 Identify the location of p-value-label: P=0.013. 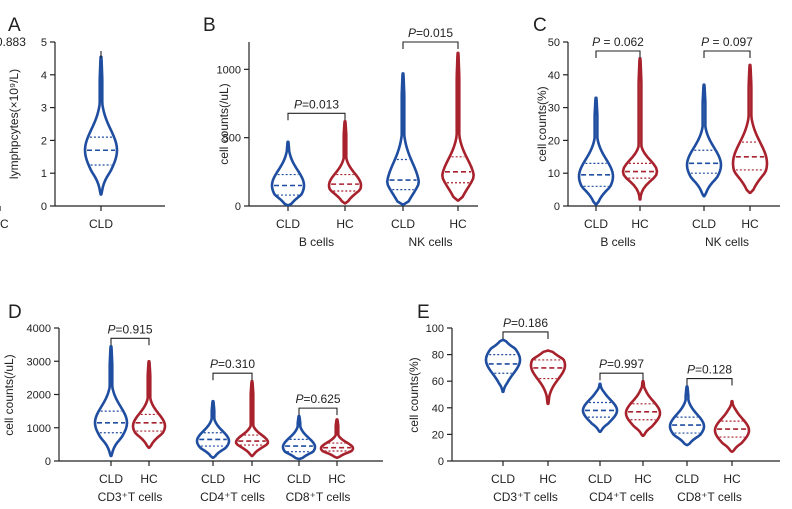
(316, 104).